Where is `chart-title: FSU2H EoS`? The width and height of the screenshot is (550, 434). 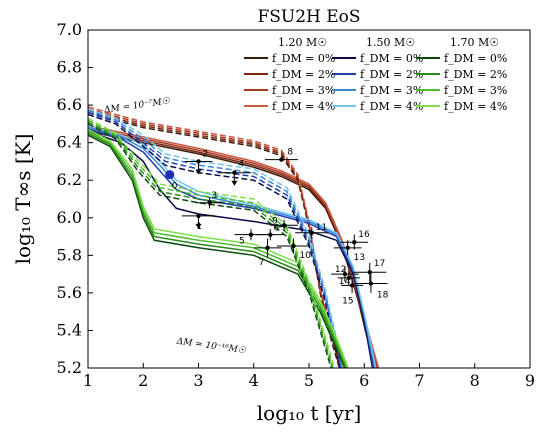
chart-title: FSU2H EoS is located at coordinates (308, 17).